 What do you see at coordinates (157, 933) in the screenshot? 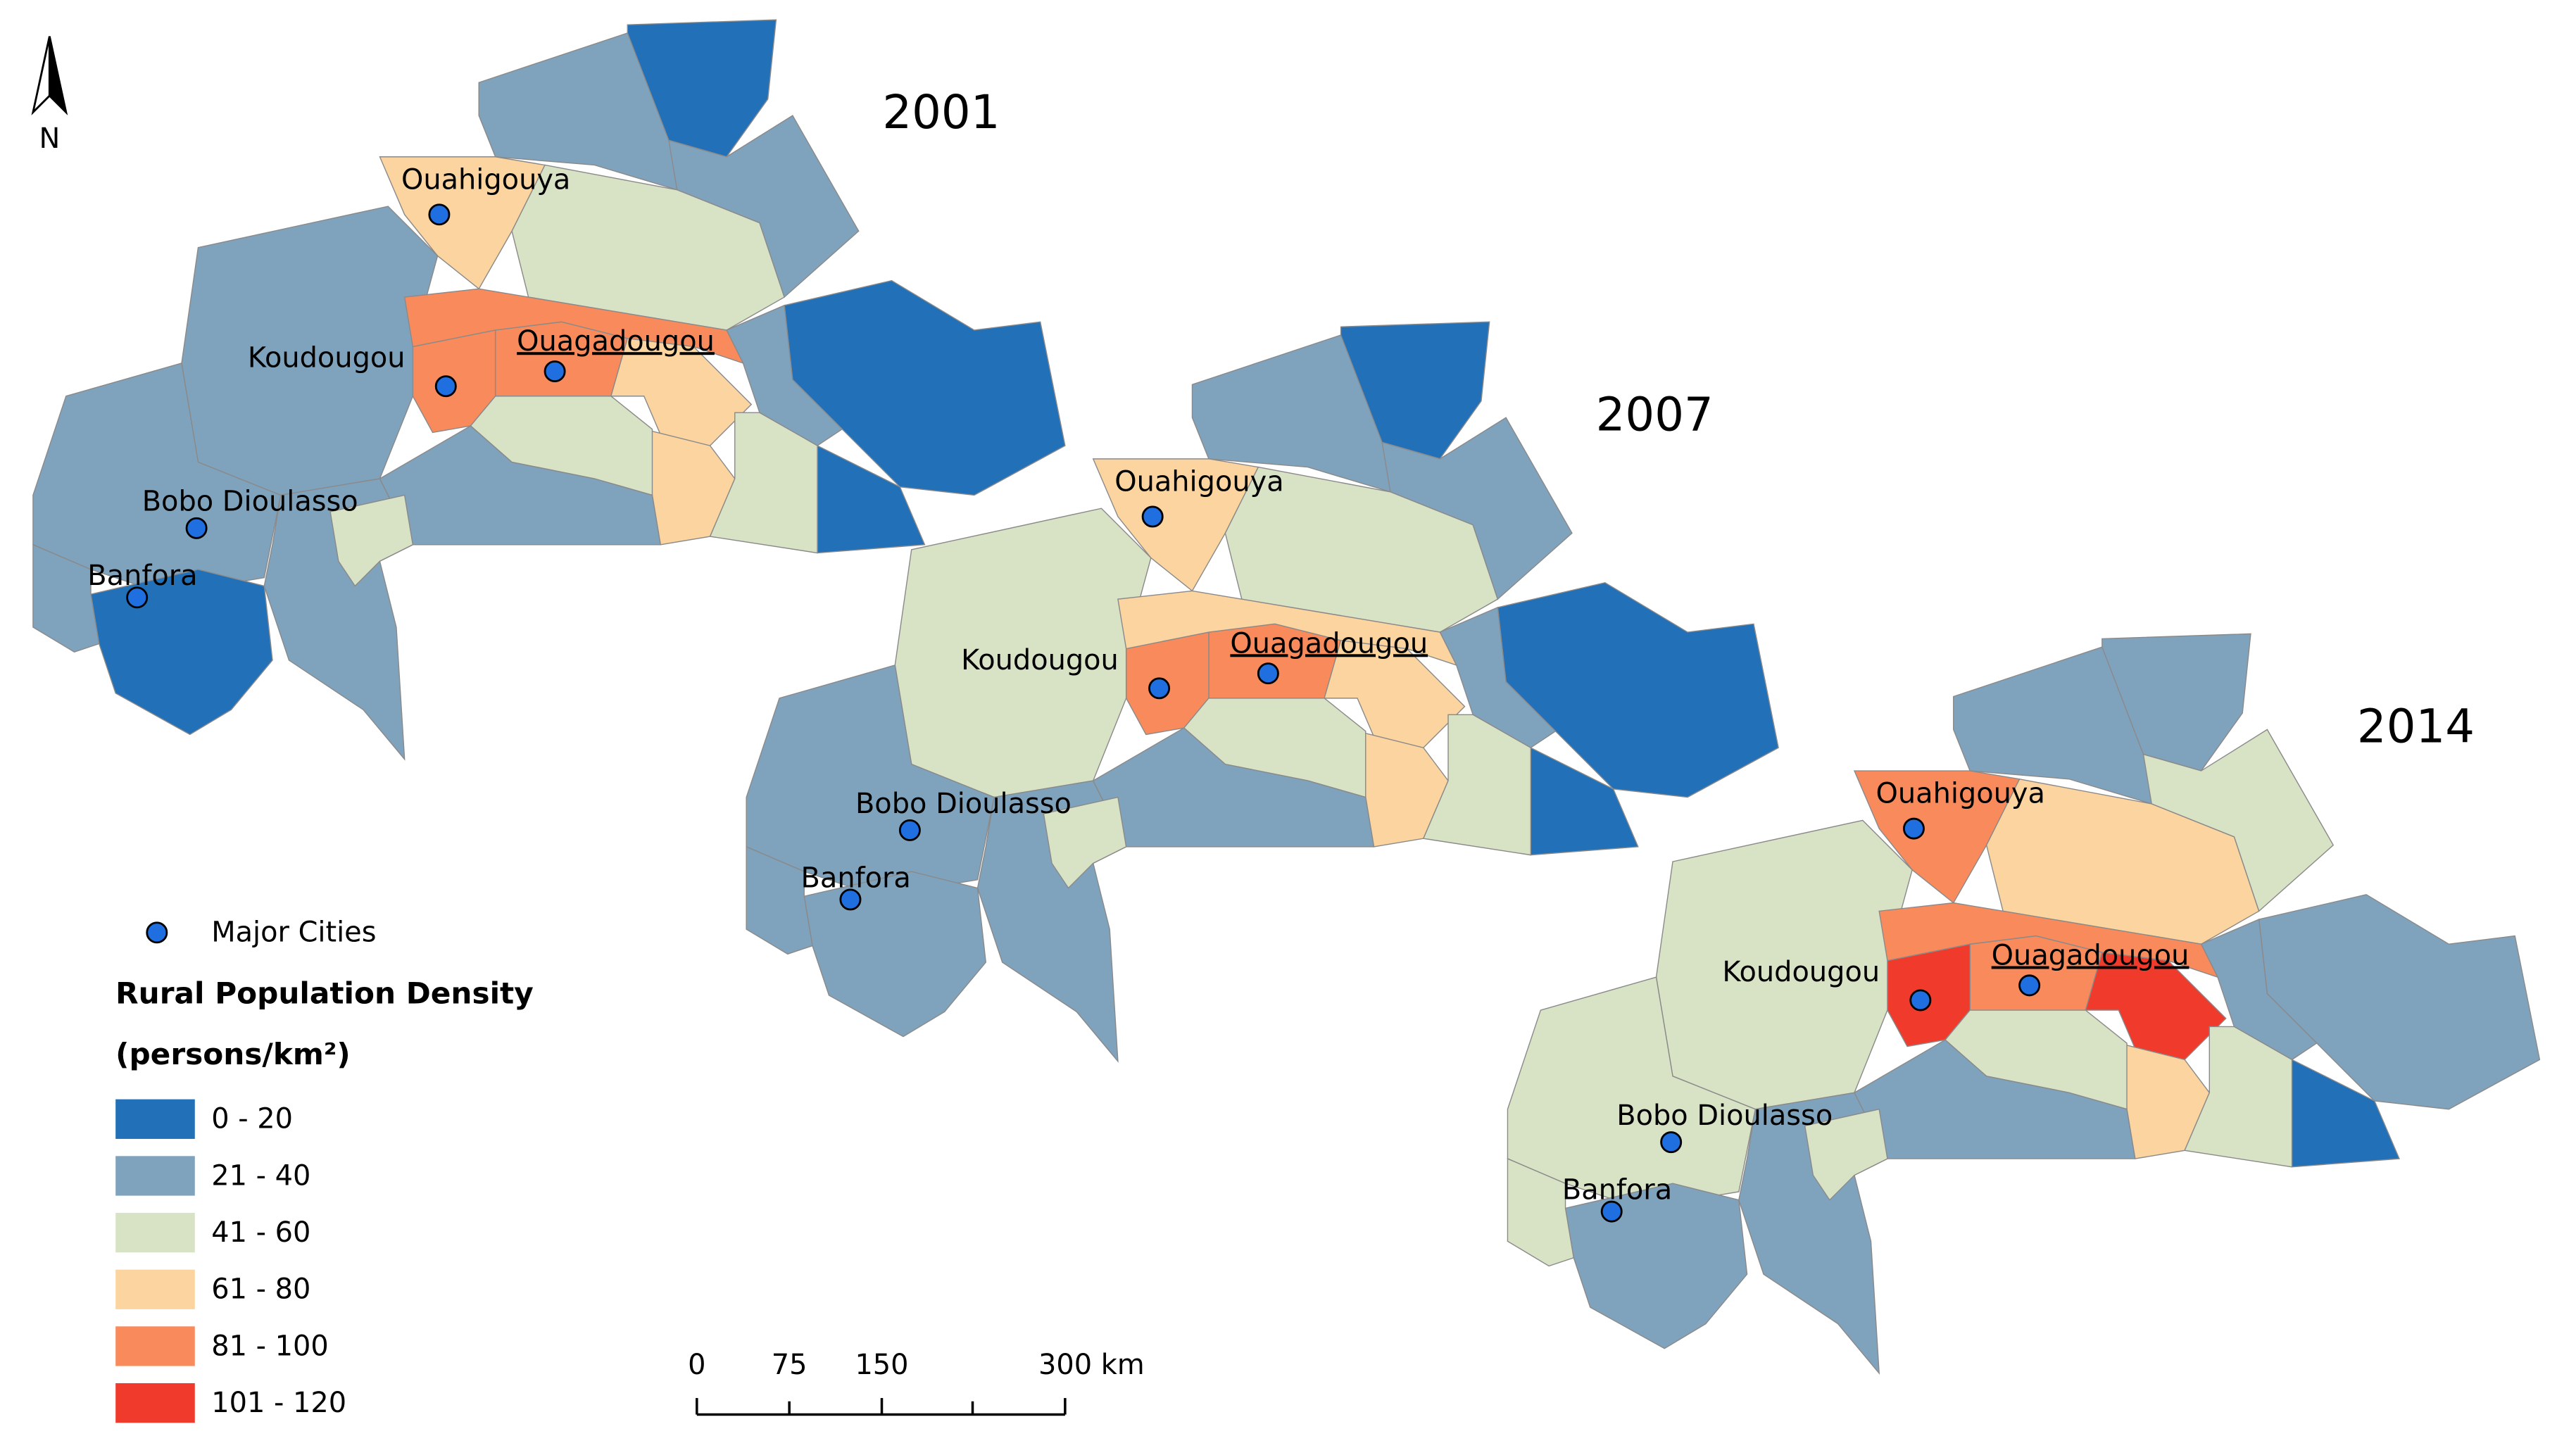
I see `legend-city-symbol` at bounding box center [157, 933].